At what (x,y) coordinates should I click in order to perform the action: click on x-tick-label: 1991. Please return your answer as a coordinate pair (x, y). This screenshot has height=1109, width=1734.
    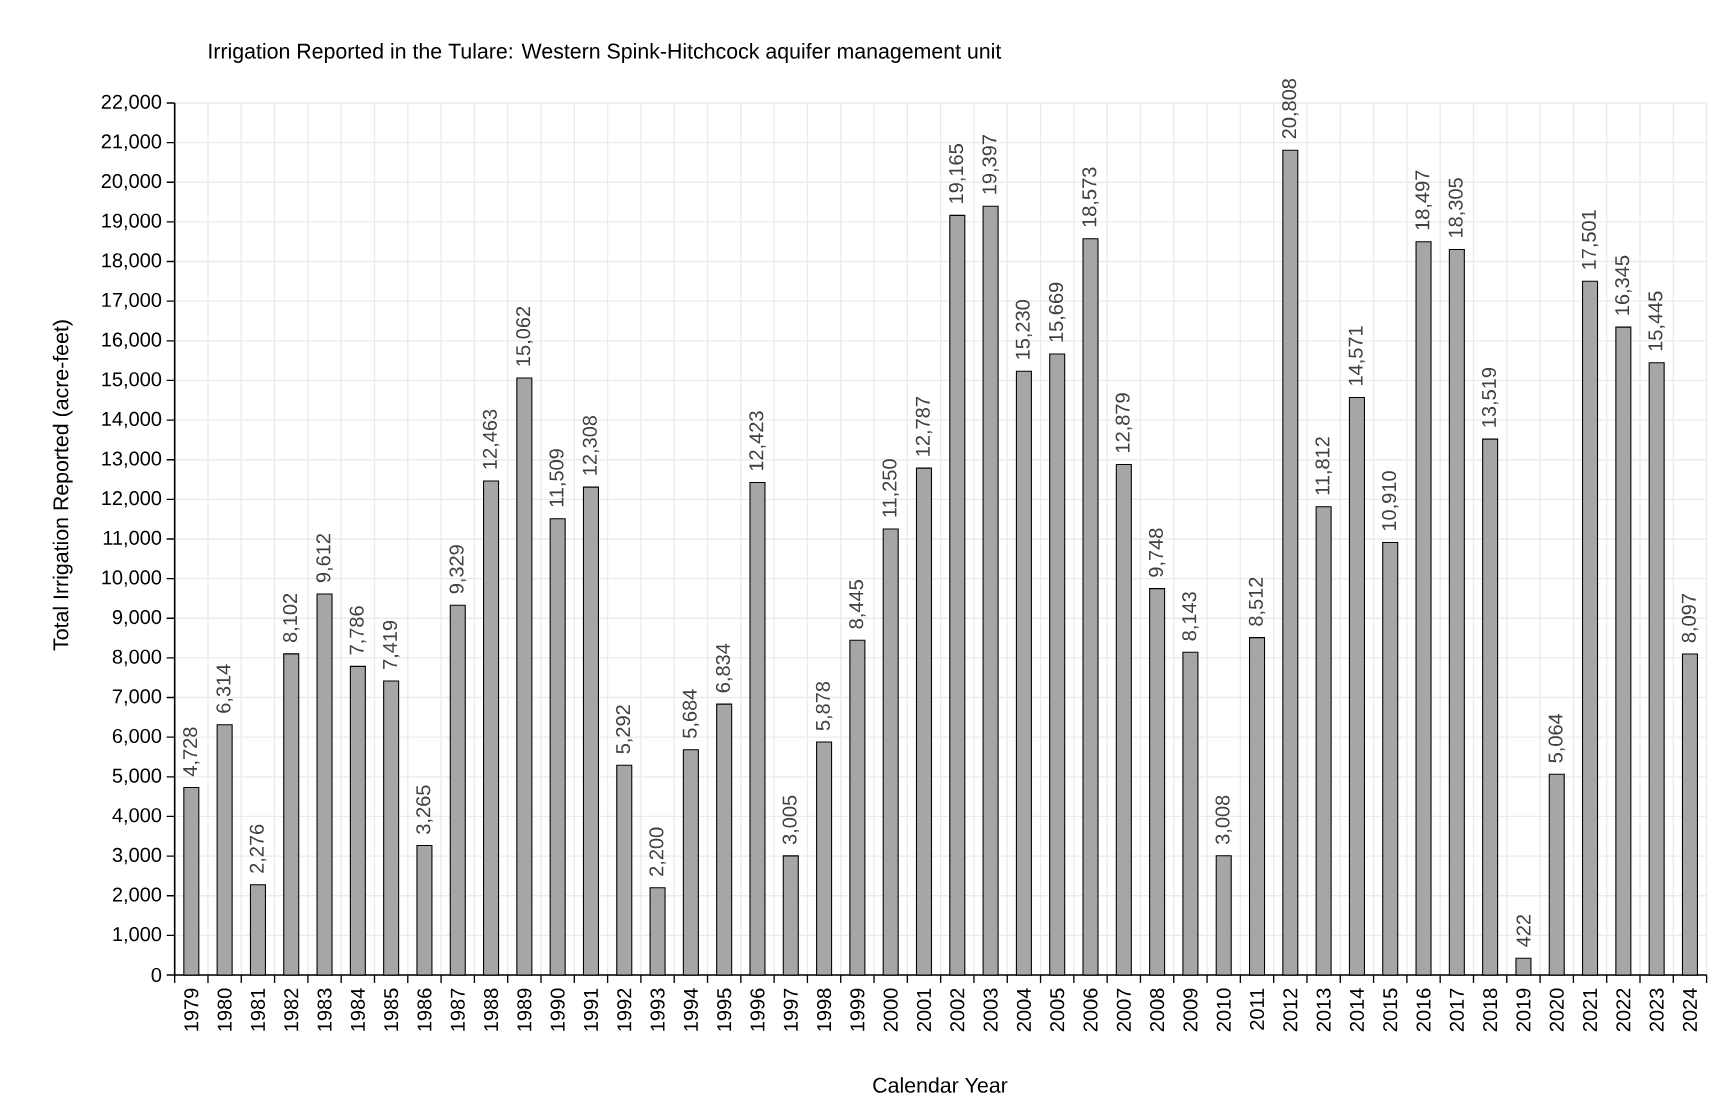
    Looking at the image, I should click on (591, 1009).